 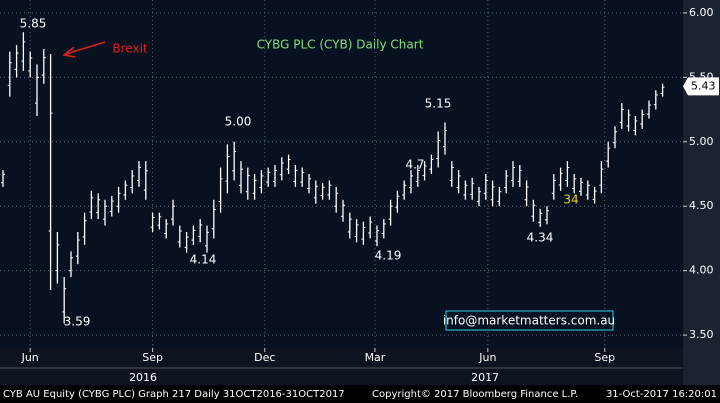 I want to click on annotation: 4.7, so click(x=414, y=165).